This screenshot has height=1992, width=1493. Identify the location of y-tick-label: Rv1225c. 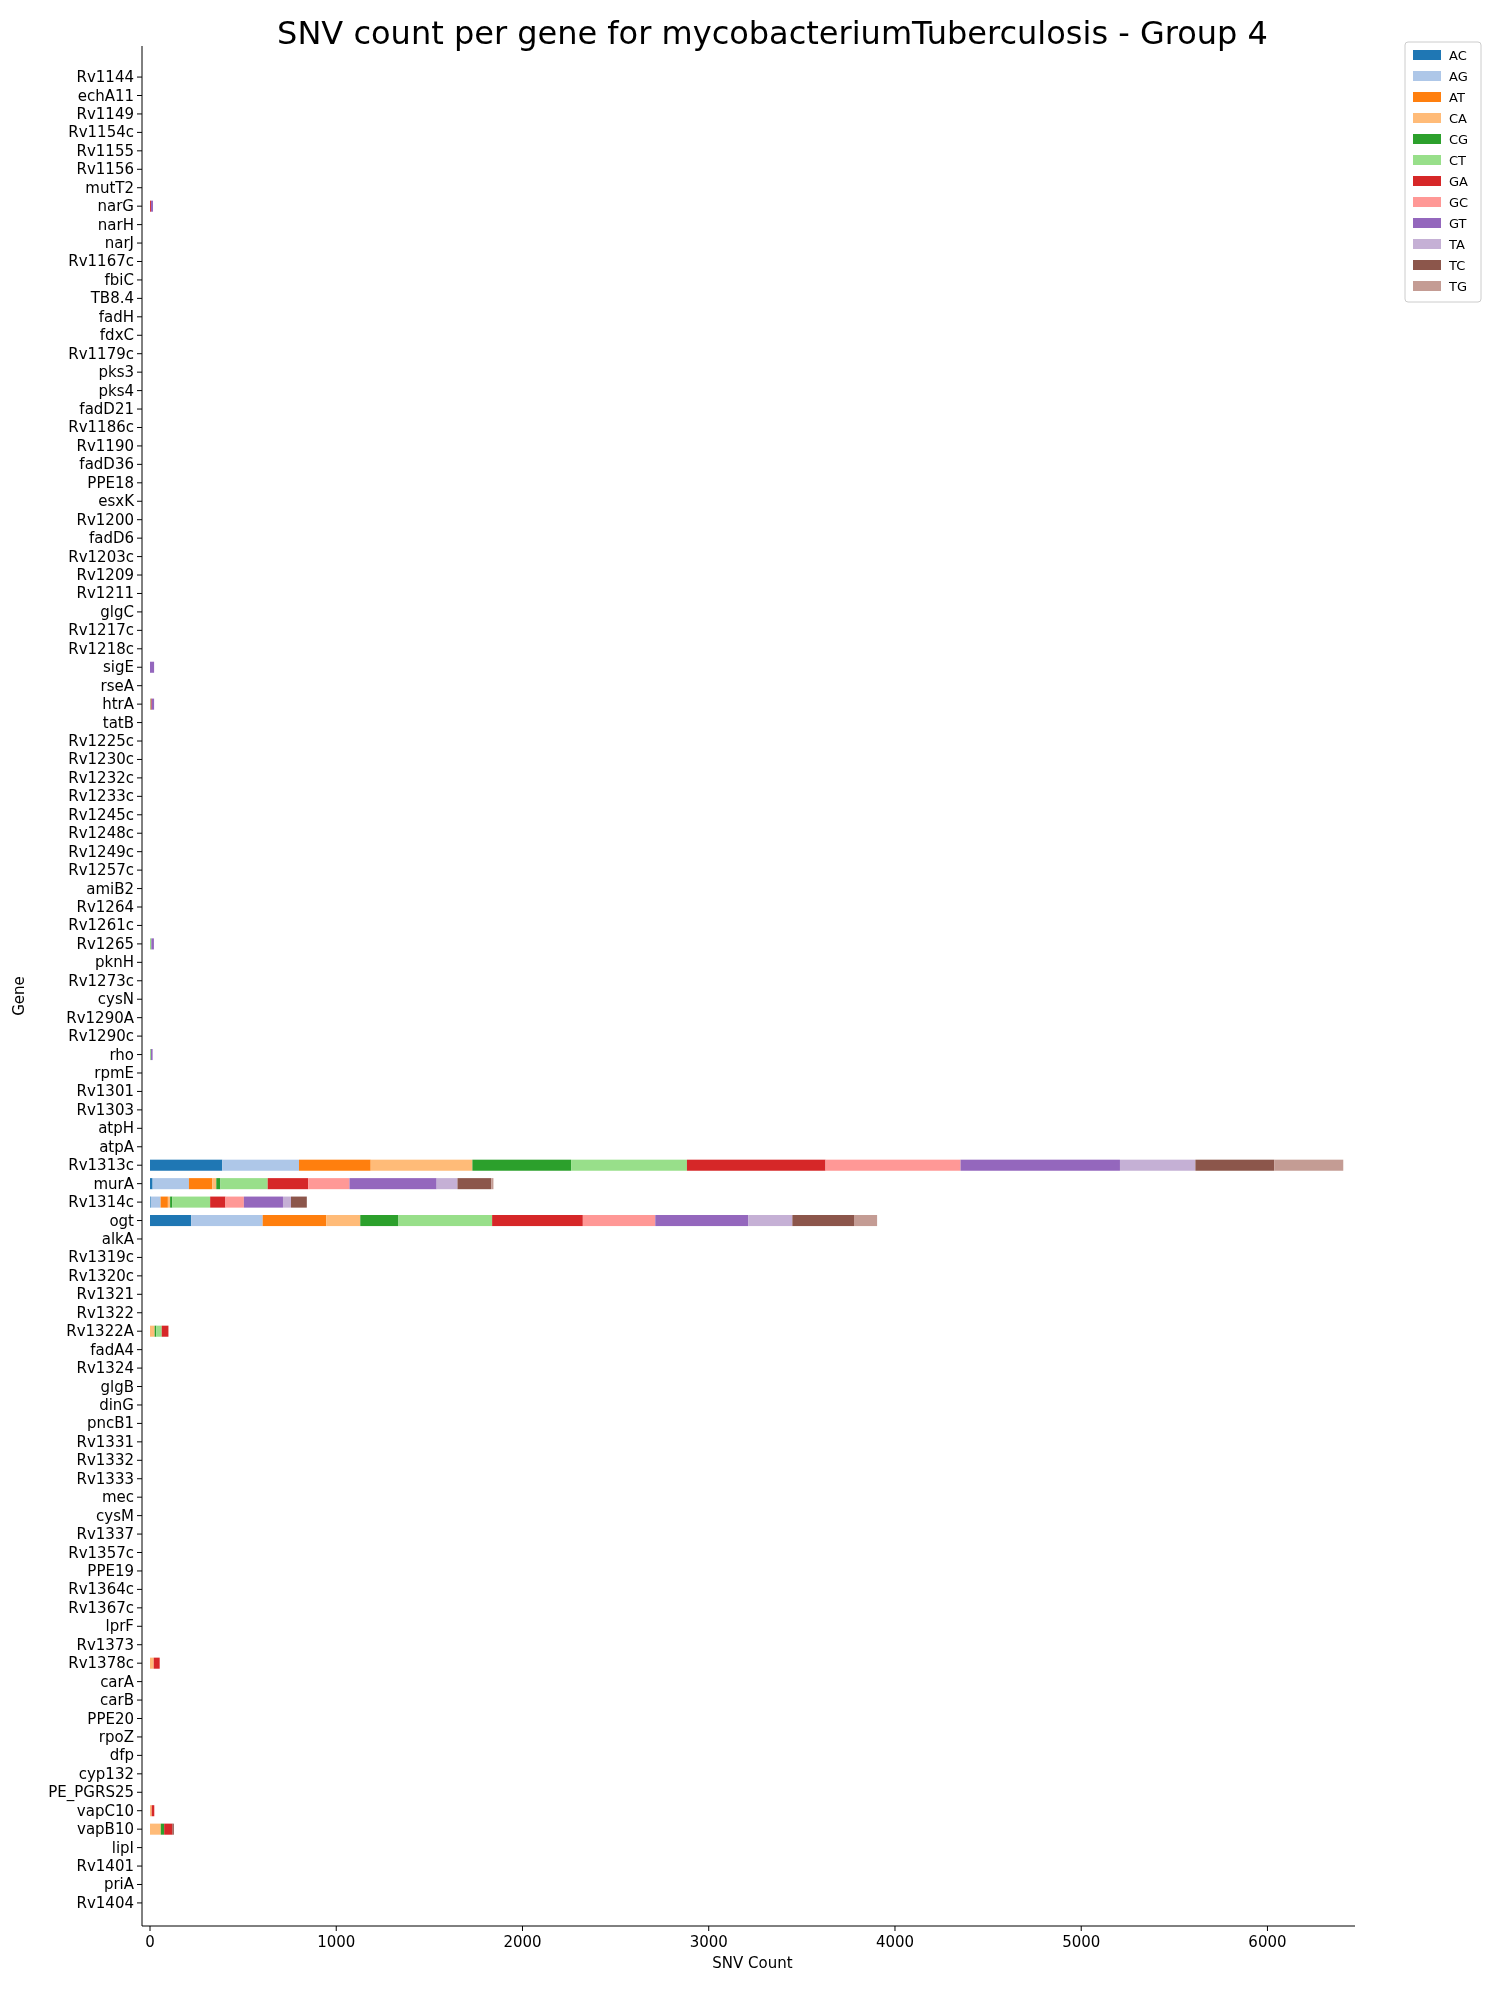
(101, 741).